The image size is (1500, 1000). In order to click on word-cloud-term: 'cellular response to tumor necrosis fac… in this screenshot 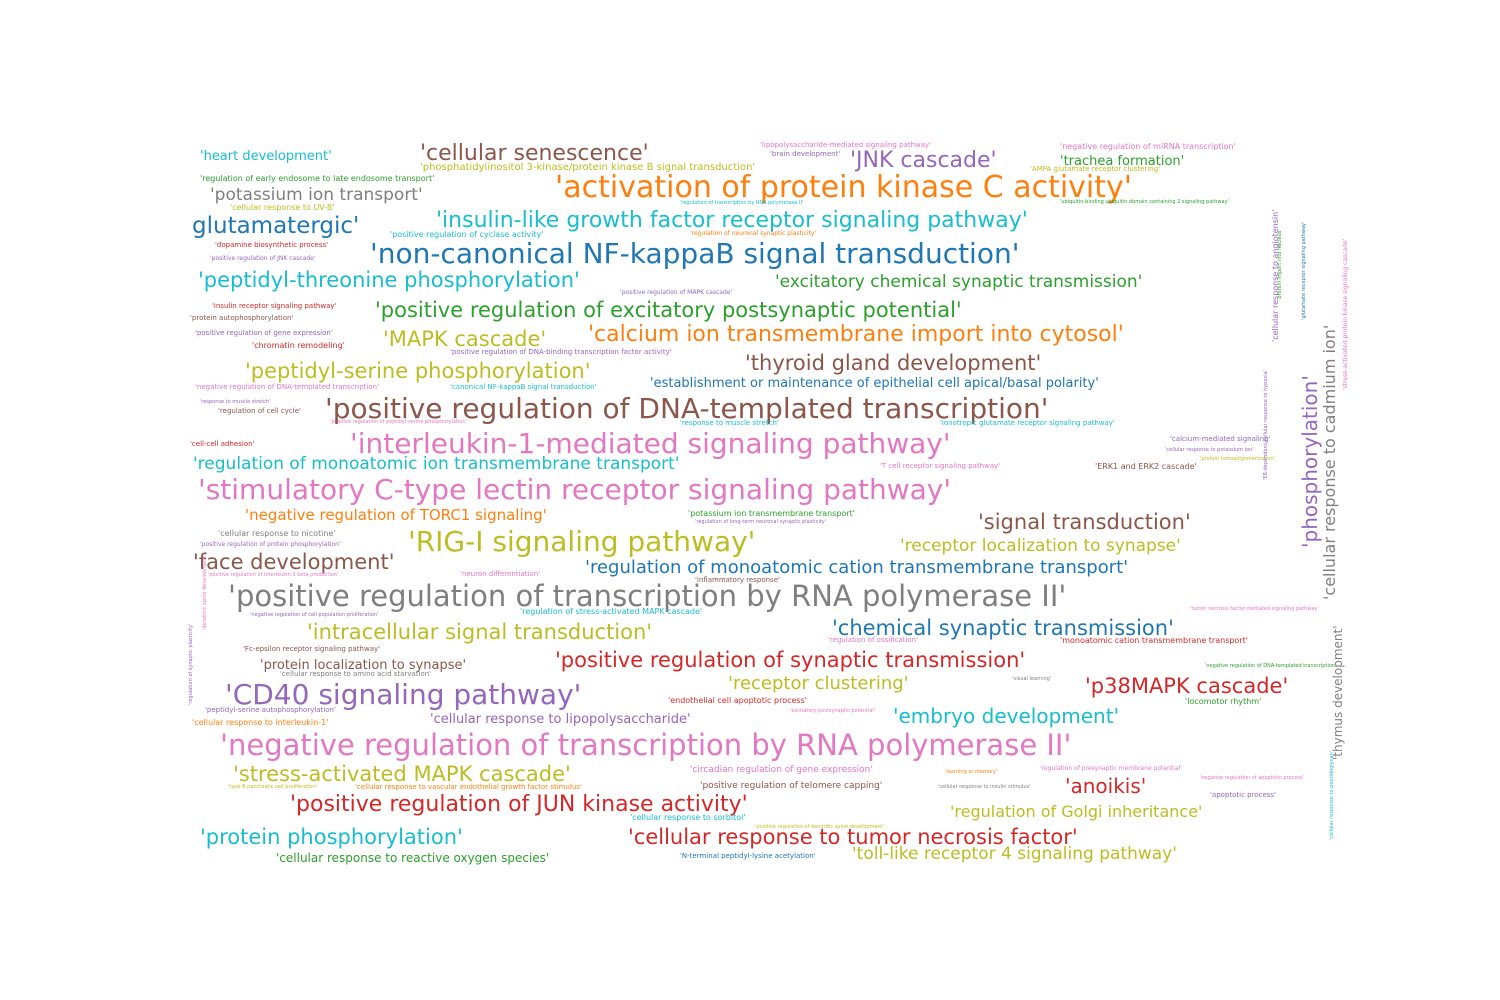, I will do `click(853, 837)`.